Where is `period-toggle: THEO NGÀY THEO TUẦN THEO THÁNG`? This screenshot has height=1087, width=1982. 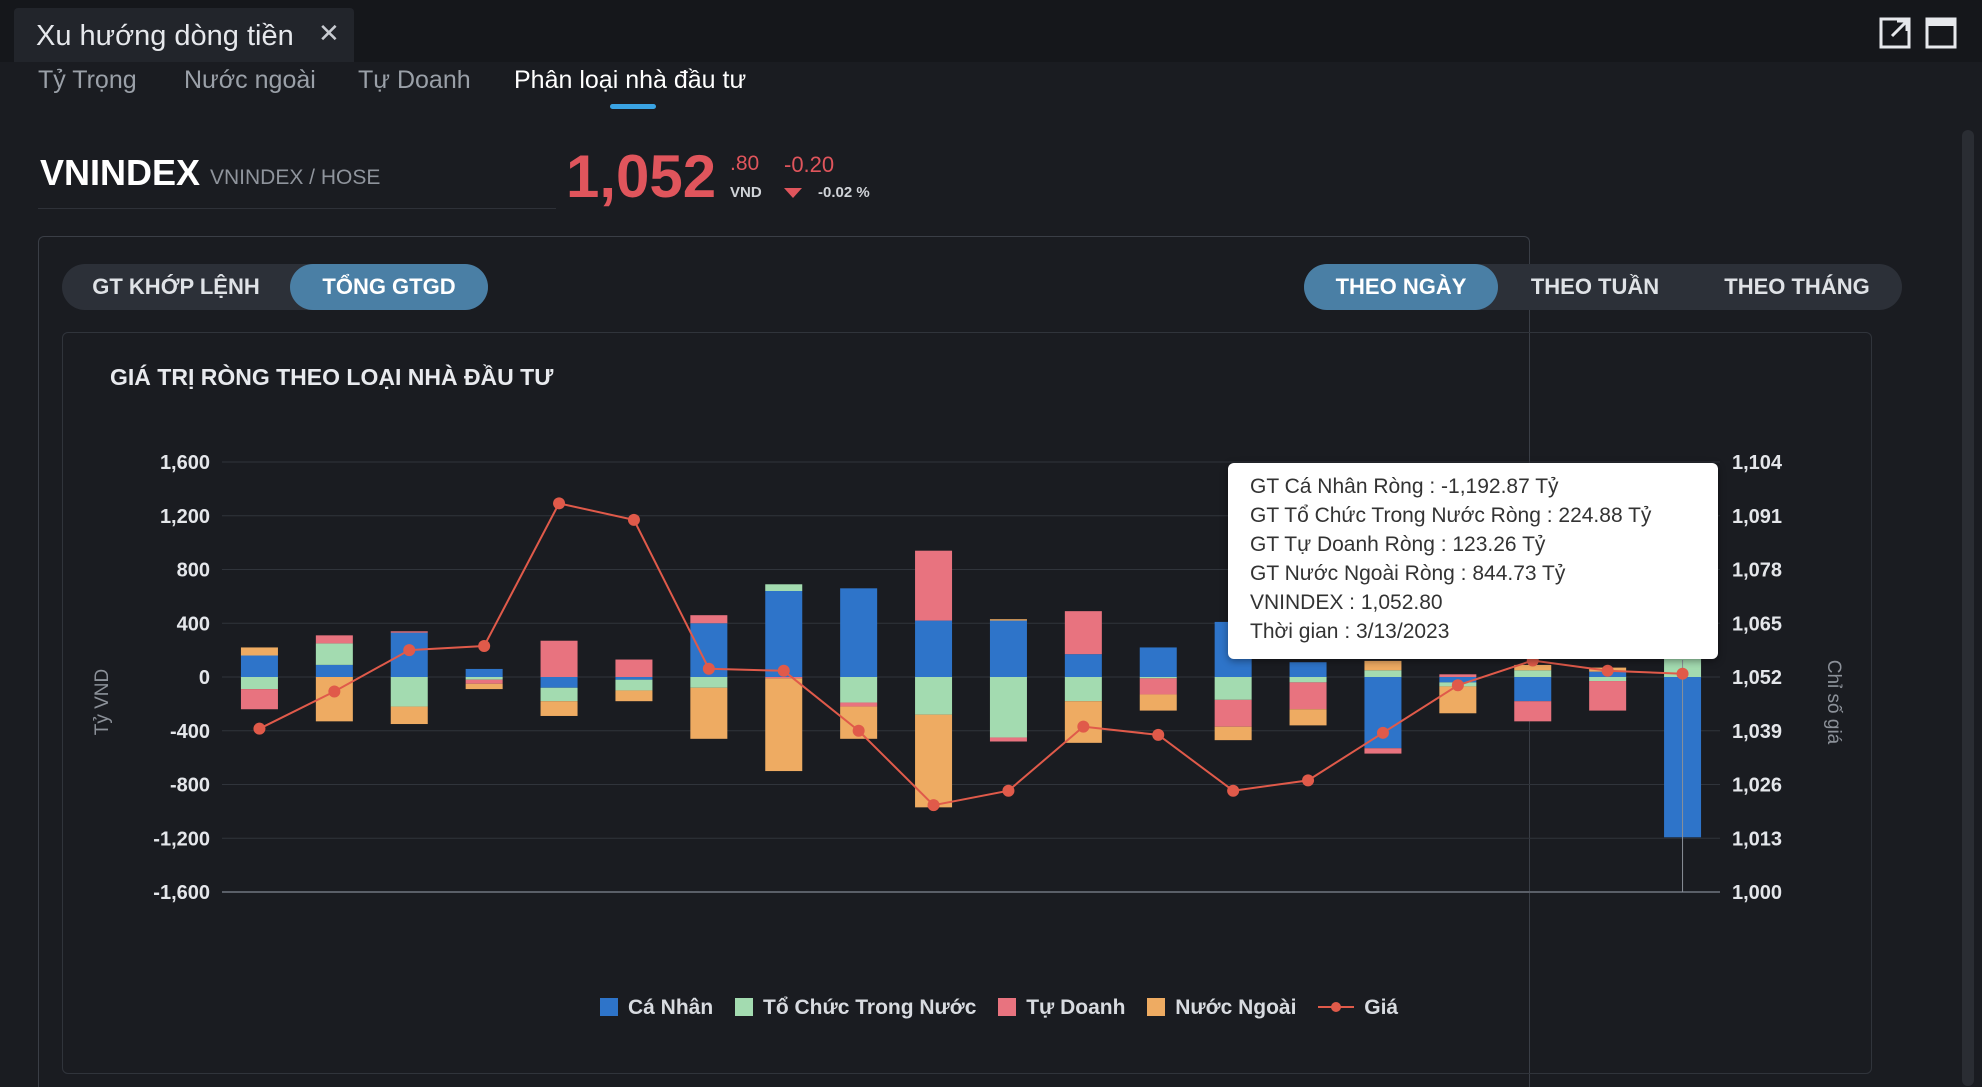 period-toggle: THEO NGÀY THEO TUẦN THEO THÁNG is located at coordinates (1603, 287).